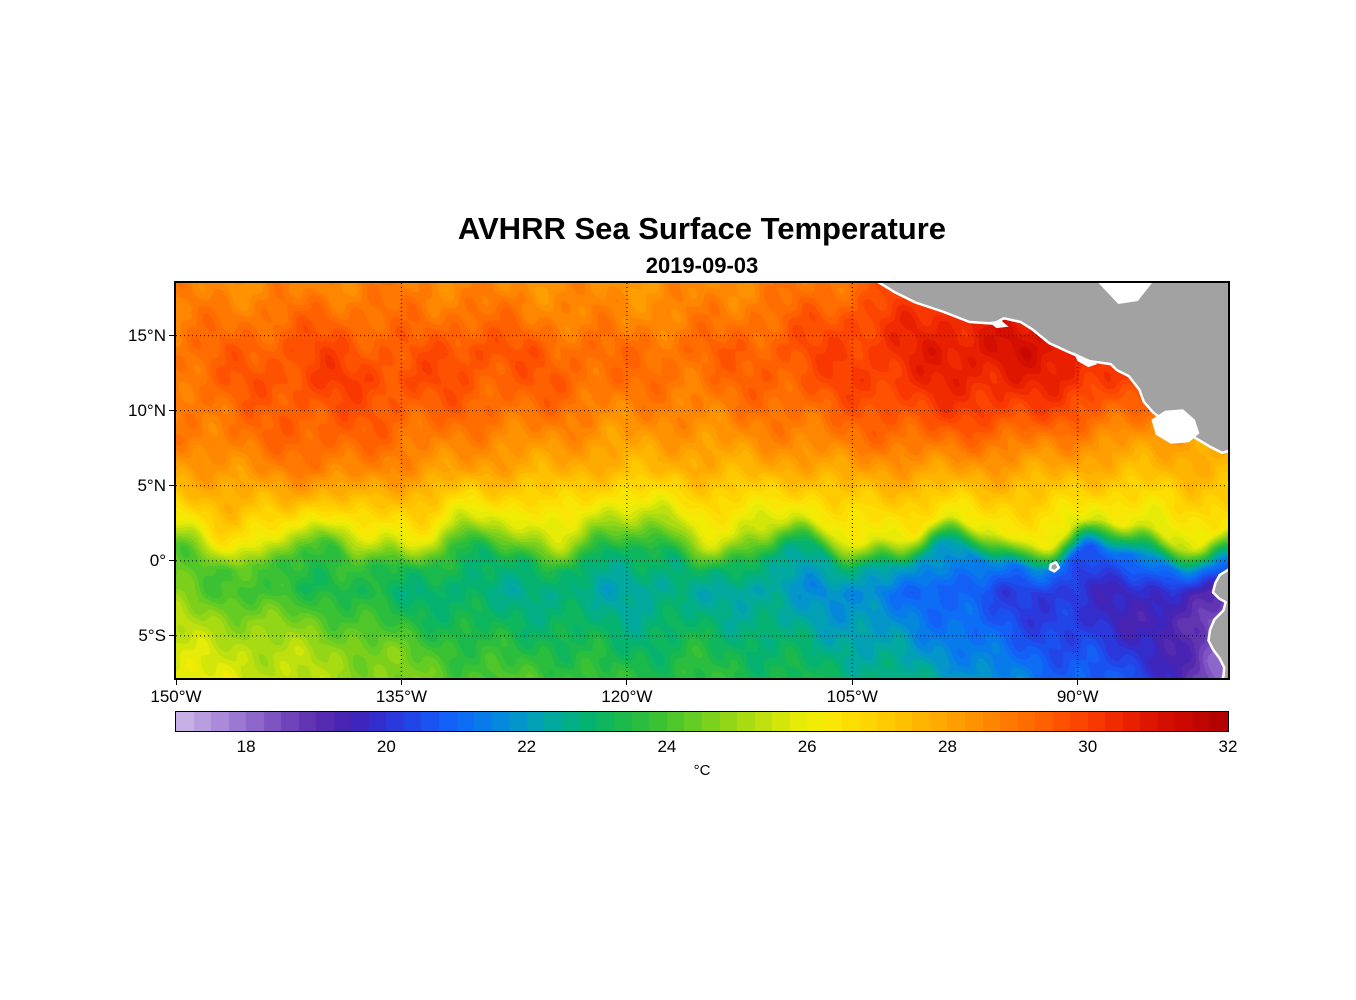  Describe the element at coordinates (1088, 746) in the screenshot. I see `colorbar-tick-label: 30` at that location.